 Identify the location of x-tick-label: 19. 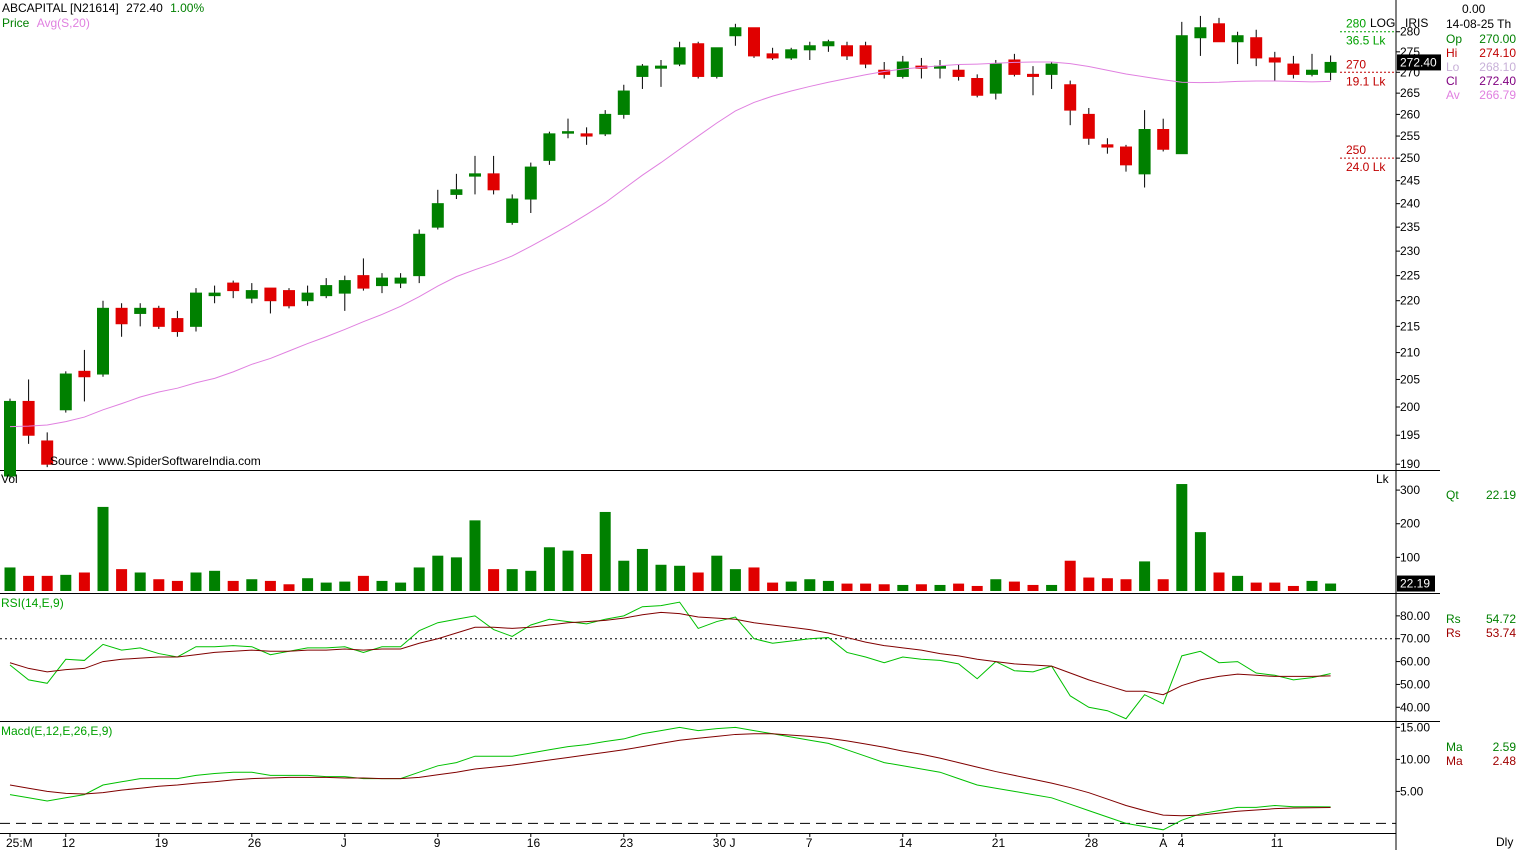
(162, 843).